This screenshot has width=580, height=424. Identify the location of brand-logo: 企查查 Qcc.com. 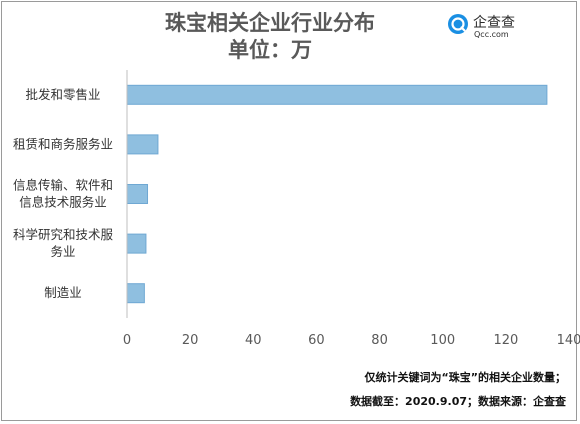
(493, 25).